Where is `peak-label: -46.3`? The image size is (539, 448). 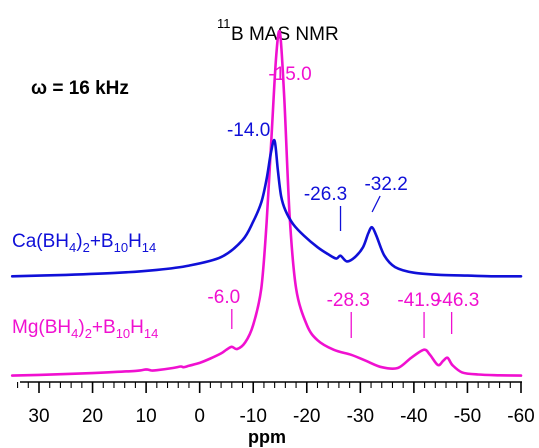 peak-label: -46.3 is located at coordinates (457, 300).